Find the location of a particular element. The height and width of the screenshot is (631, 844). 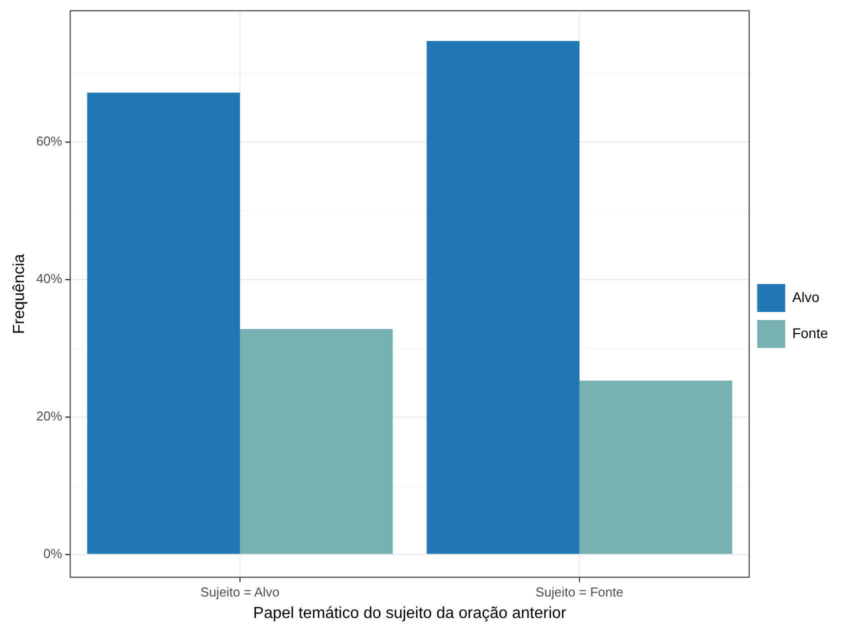

legend-label: Fonte is located at coordinates (810, 332).